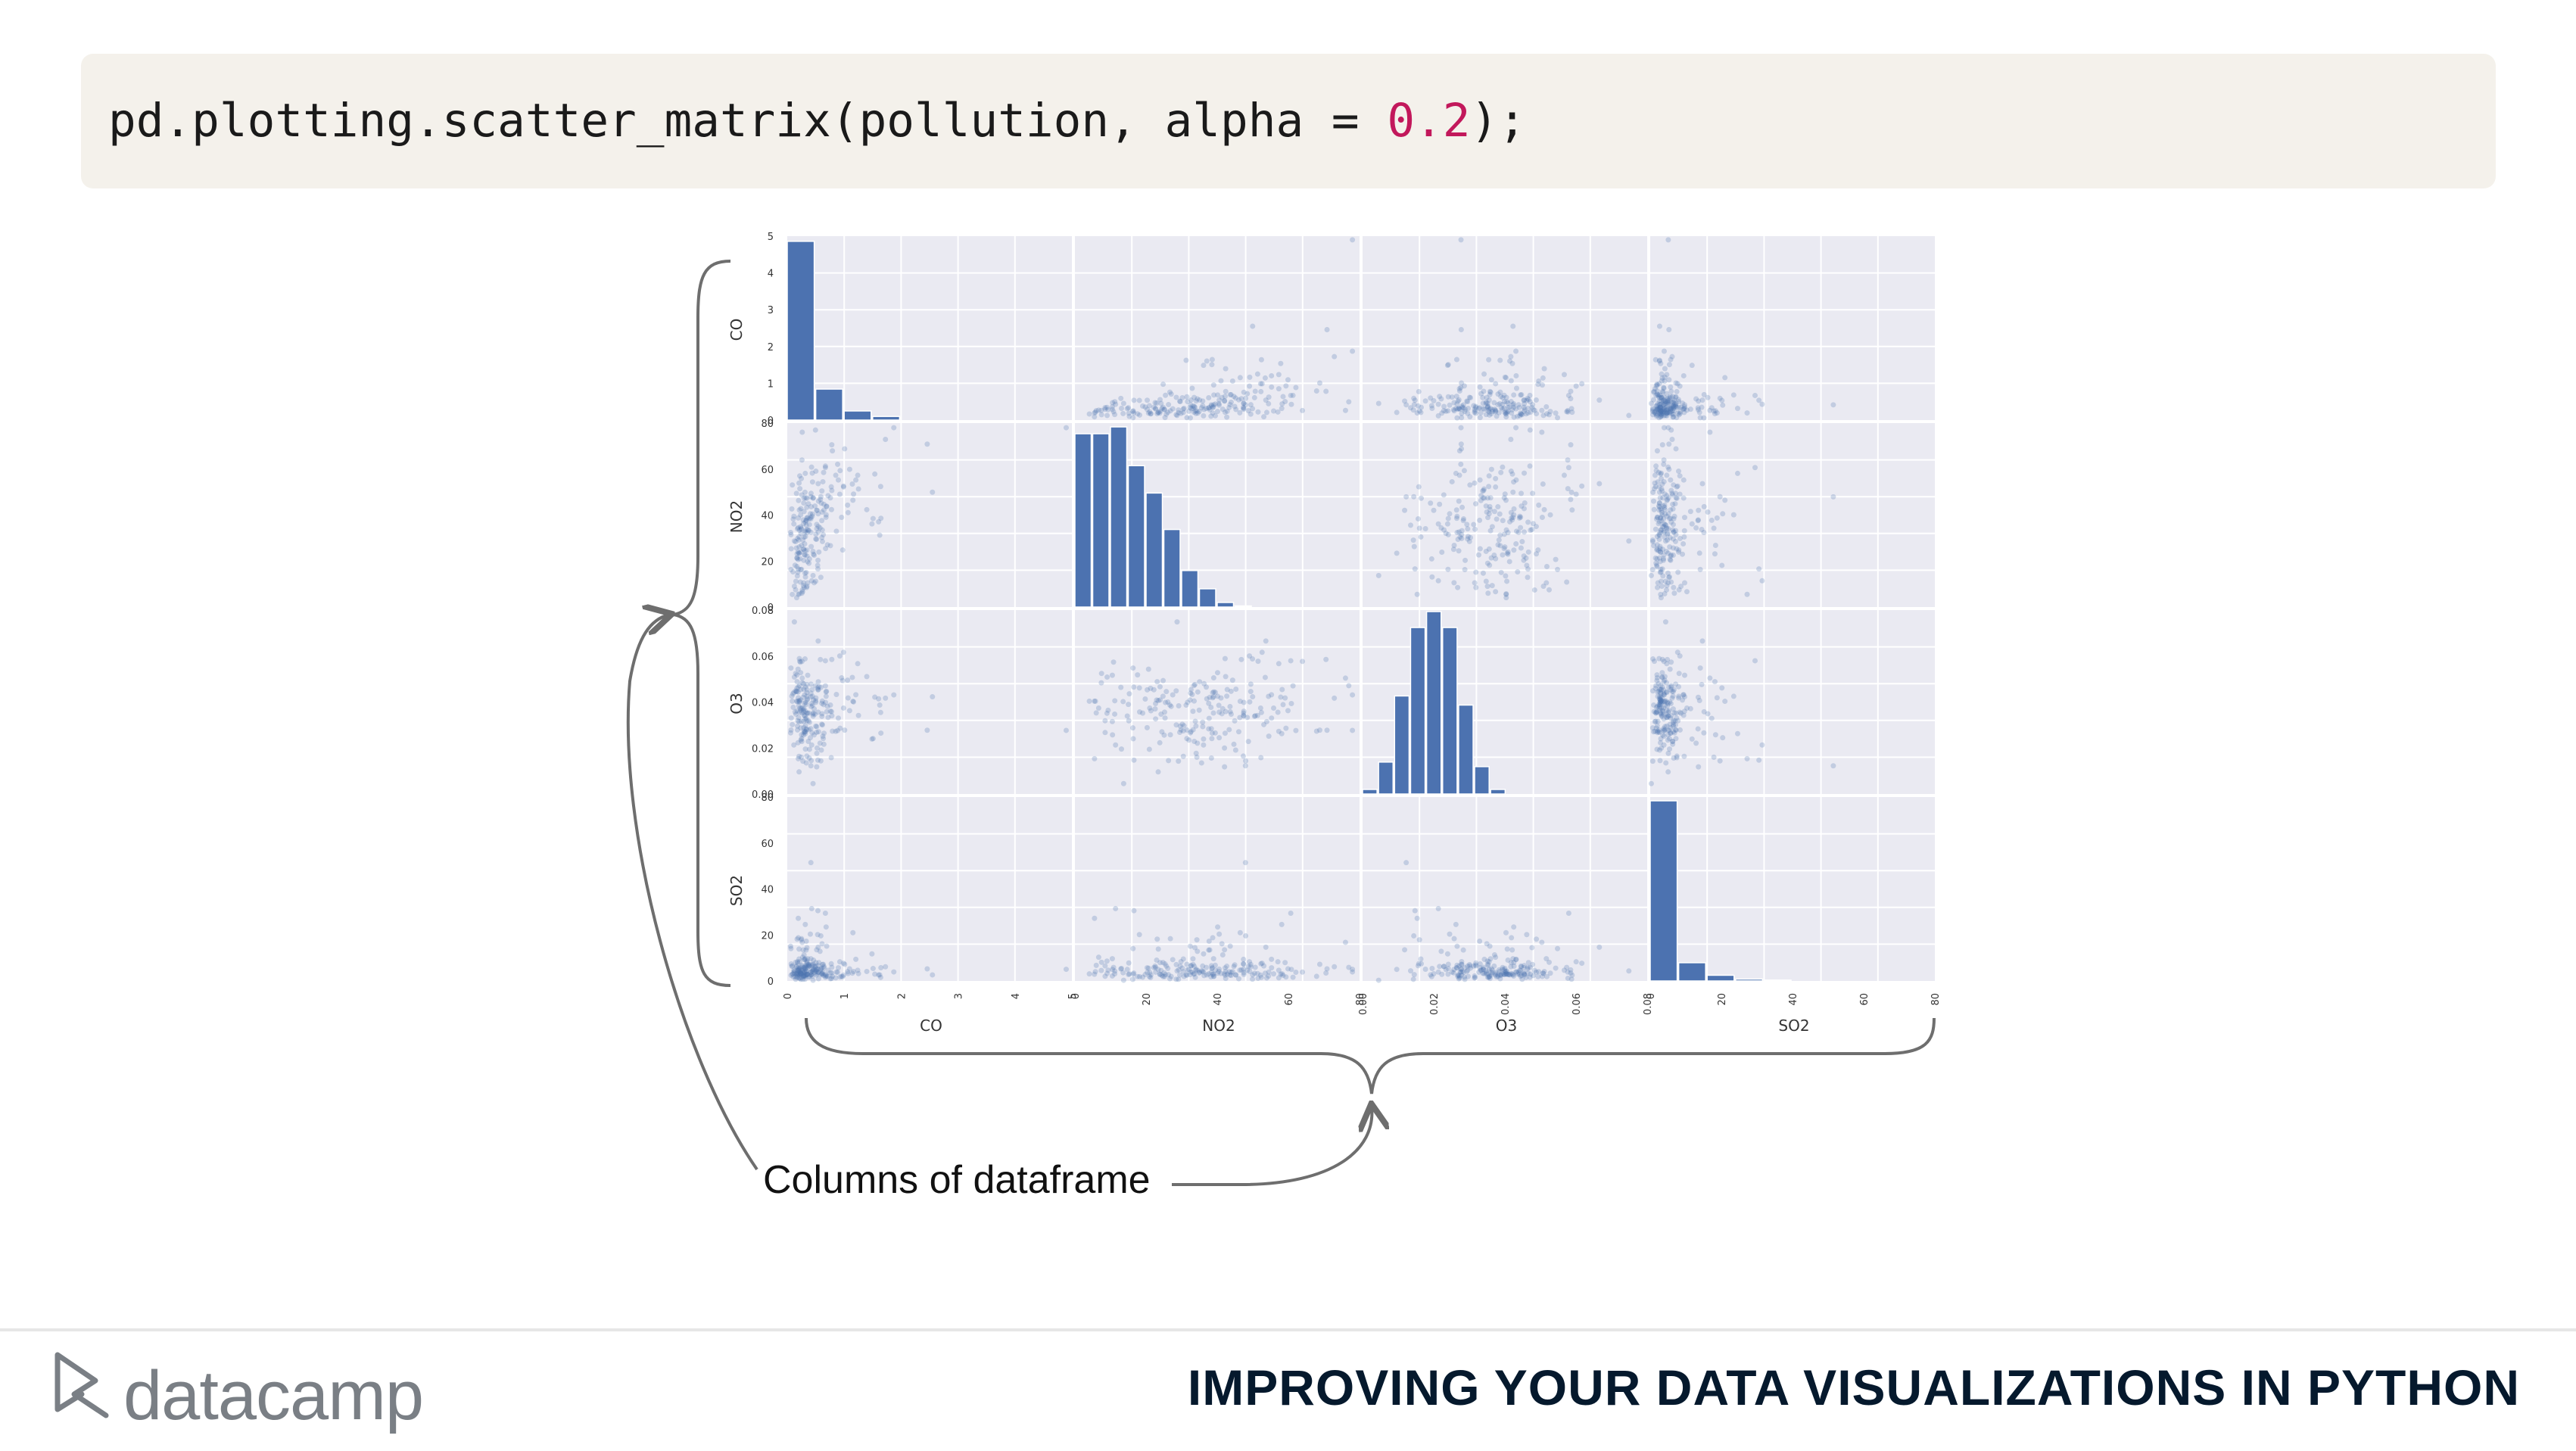  What do you see at coordinates (929, 889) in the screenshot?
I see `panel-background` at bounding box center [929, 889].